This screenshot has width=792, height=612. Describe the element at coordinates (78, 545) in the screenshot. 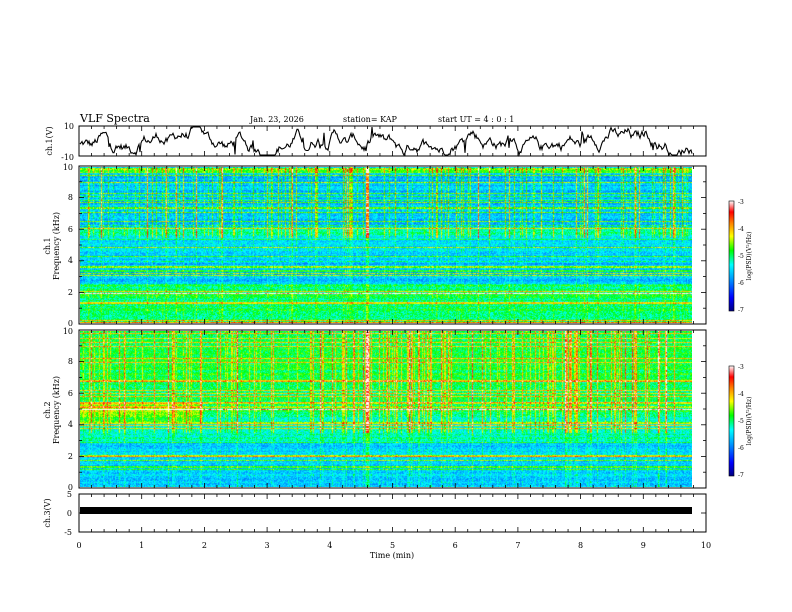

I see `x-ticklabel: 0` at that location.